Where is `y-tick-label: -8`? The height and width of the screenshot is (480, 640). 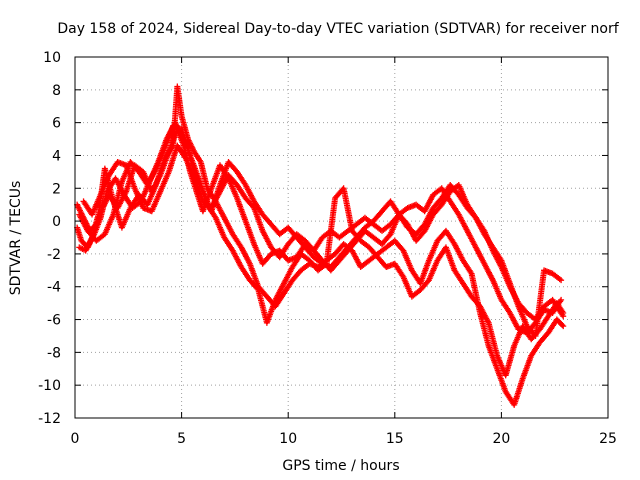
y-tick-label: -8 is located at coordinates (54, 353).